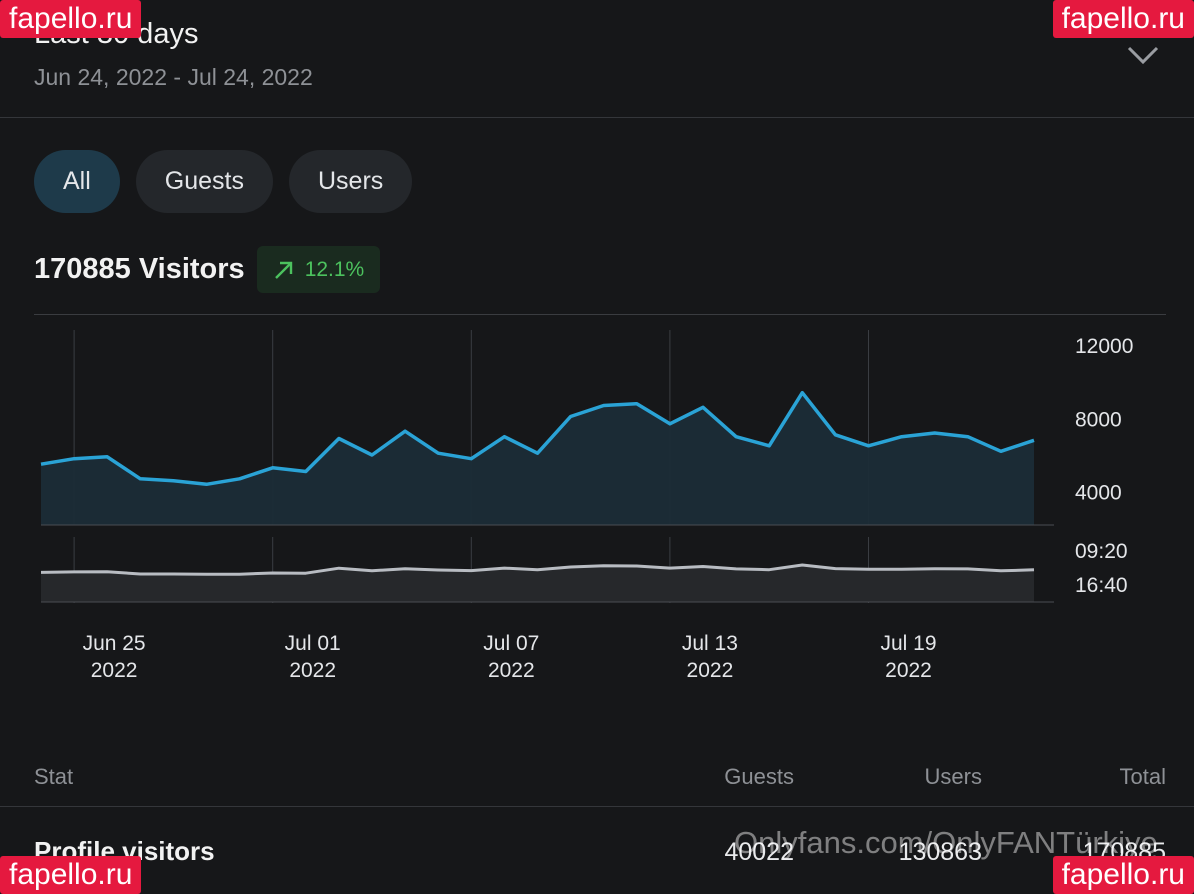 The height and width of the screenshot is (894, 1194). I want to click on x-tick-label: Jul 19, so click(908, 643).